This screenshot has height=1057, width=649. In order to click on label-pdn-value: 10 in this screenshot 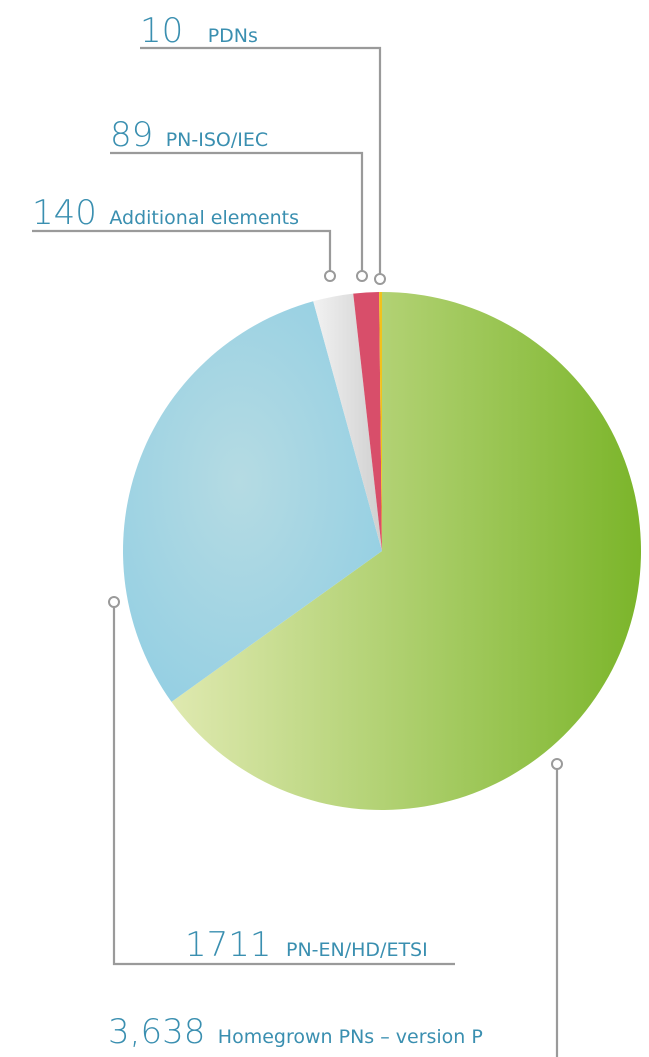, I will do `click(161, 31)`.